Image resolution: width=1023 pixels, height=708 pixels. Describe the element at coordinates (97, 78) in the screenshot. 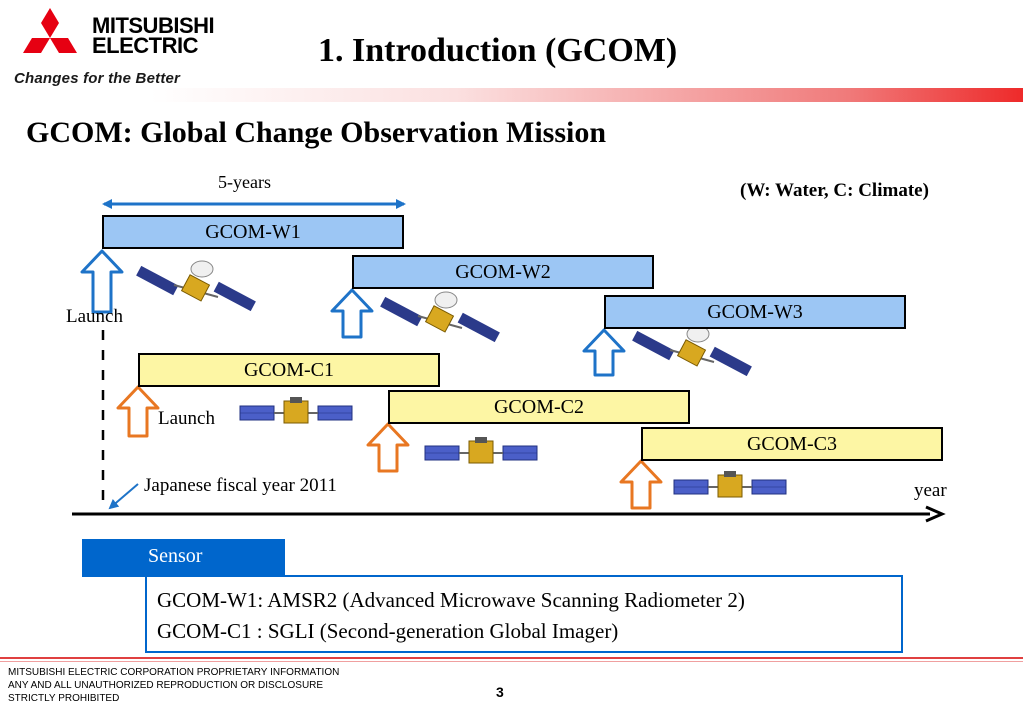

I see `brand-tagline: Changes for the Better` at that location.